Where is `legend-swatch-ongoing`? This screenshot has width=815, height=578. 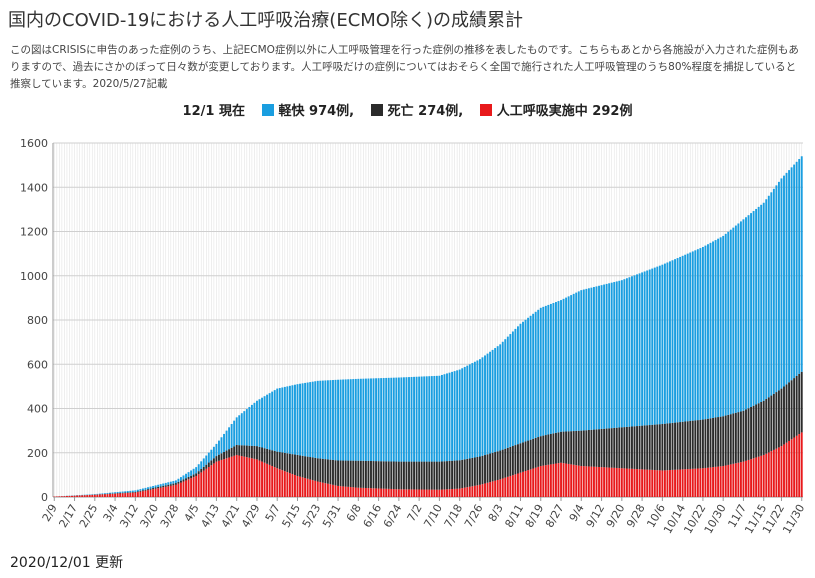
legend-swatch-ongoing is located at coordinates (485, 110).